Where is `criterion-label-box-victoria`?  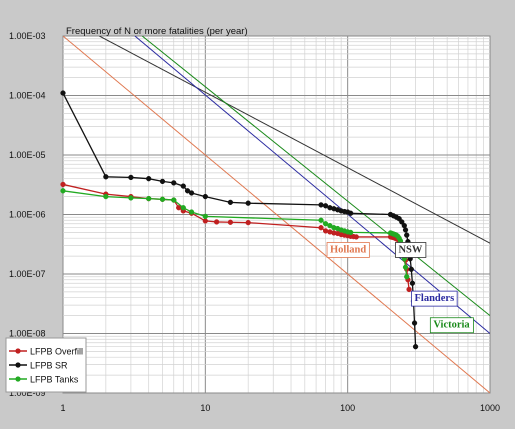
criterion-label-box-victoria is located at coordinates (451, 325).